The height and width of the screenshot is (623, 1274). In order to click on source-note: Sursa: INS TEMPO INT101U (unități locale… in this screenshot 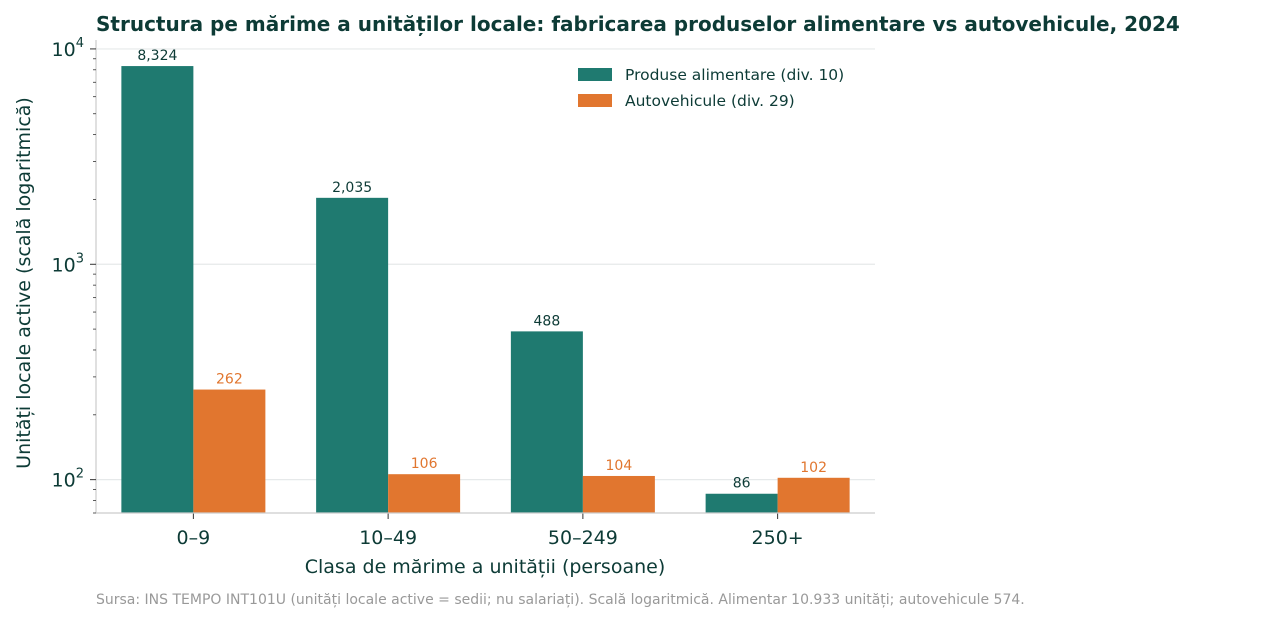, I will do `click(560, 600)`.